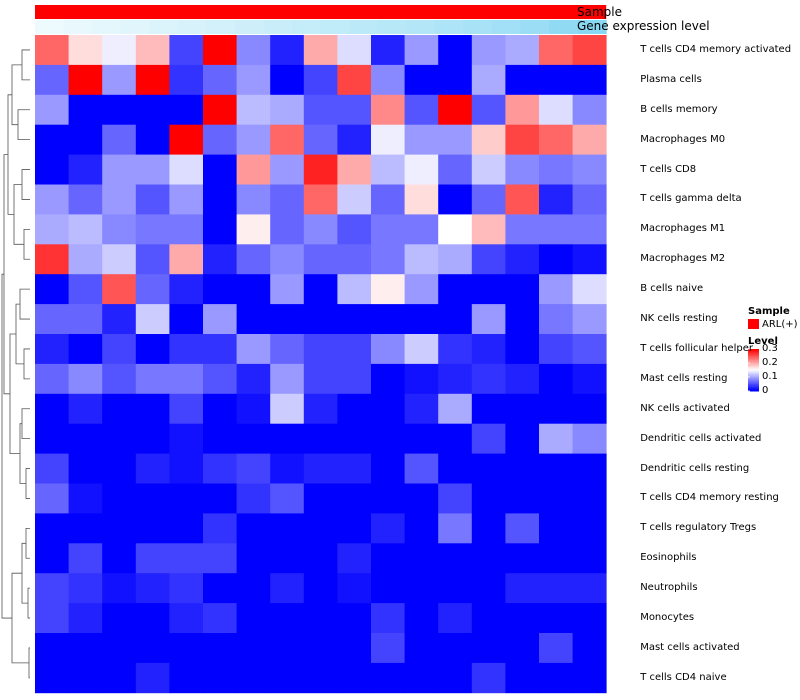 The width and height of the screenshot is (800, 700). Describe the element at coordinates (15, 364) in the screenshot. I see `row-dendrogram` at that location.